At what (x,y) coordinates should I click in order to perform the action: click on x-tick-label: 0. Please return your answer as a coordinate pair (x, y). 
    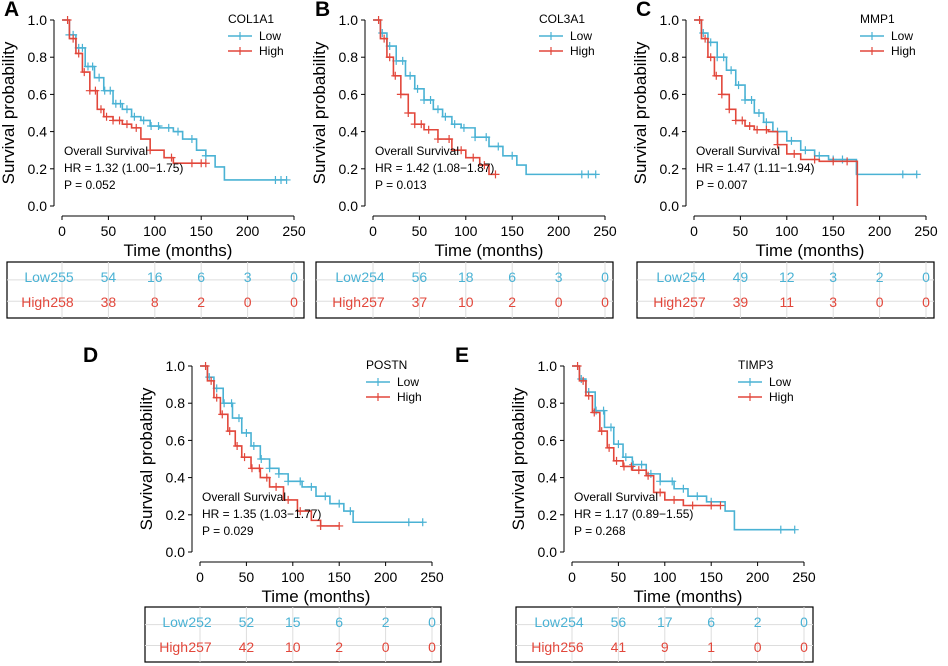
    Looking at the image, I should click on (62, 231).